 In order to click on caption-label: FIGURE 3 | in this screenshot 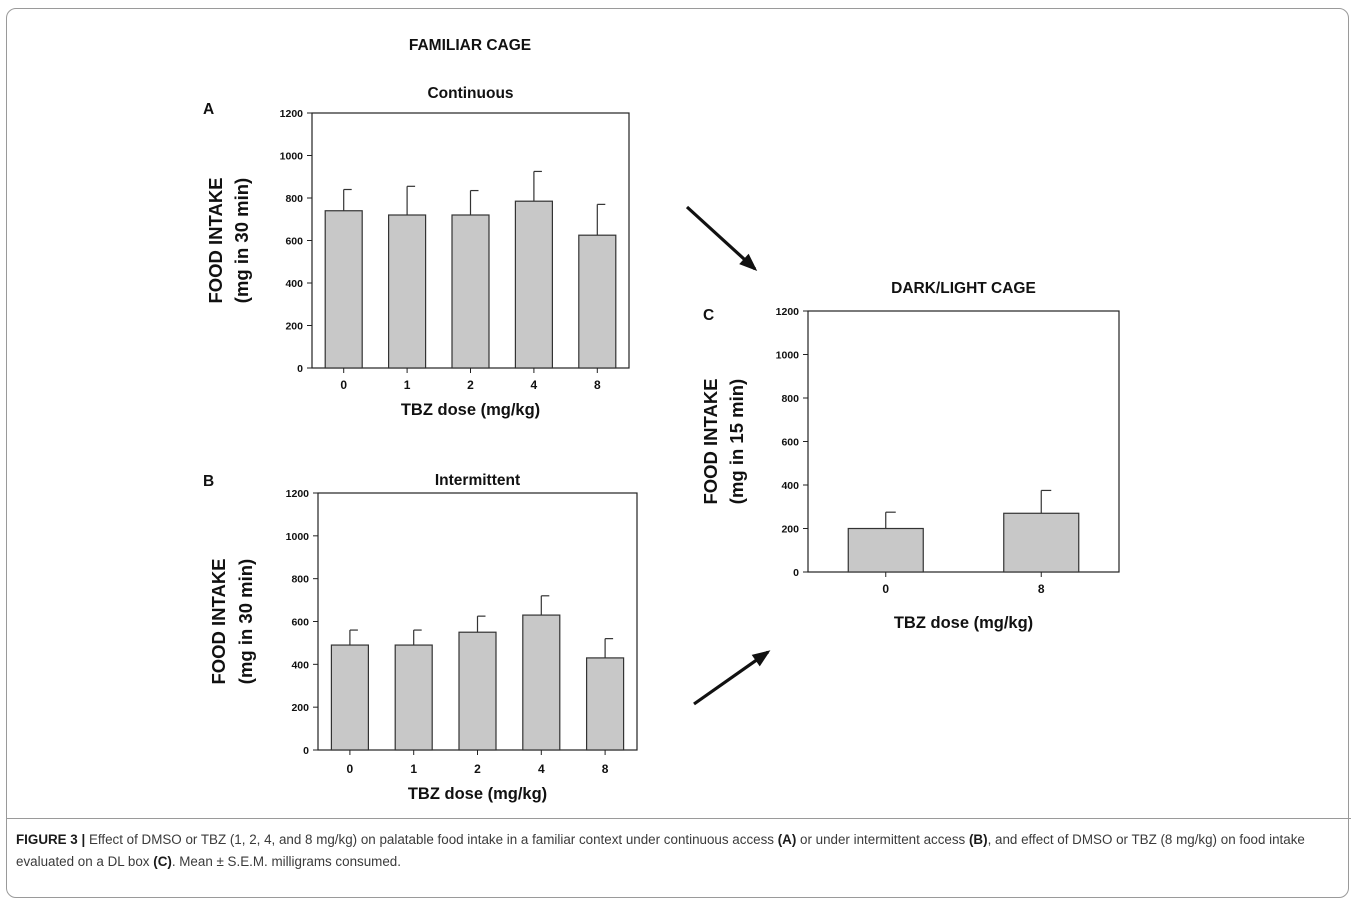, I will do `click(50, 839)`.